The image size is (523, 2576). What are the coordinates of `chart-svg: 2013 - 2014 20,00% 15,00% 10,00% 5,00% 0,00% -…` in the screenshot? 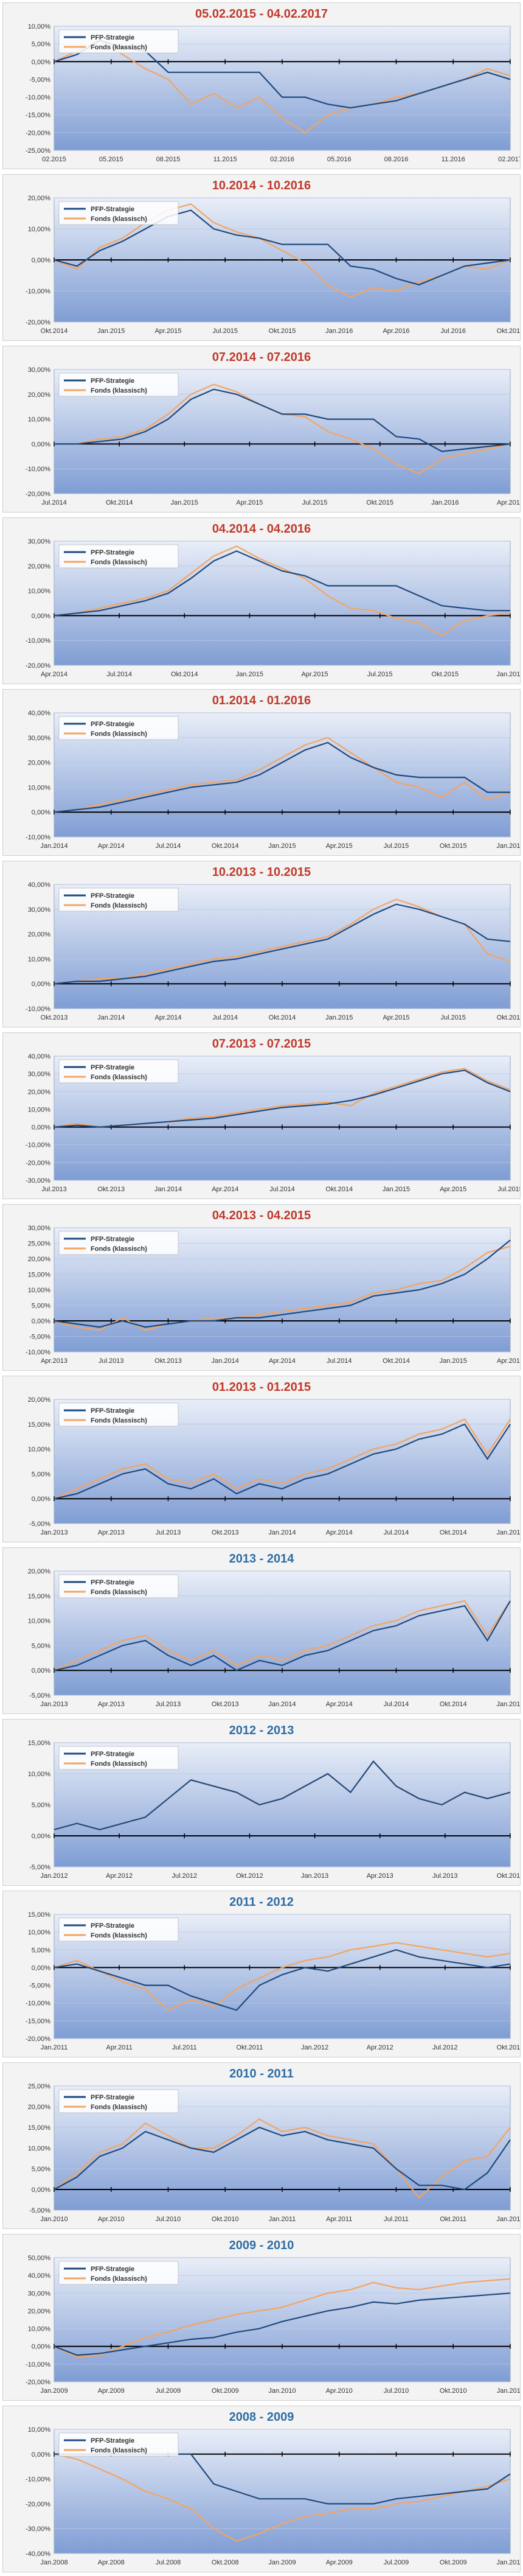 It's located at (274, 1630).